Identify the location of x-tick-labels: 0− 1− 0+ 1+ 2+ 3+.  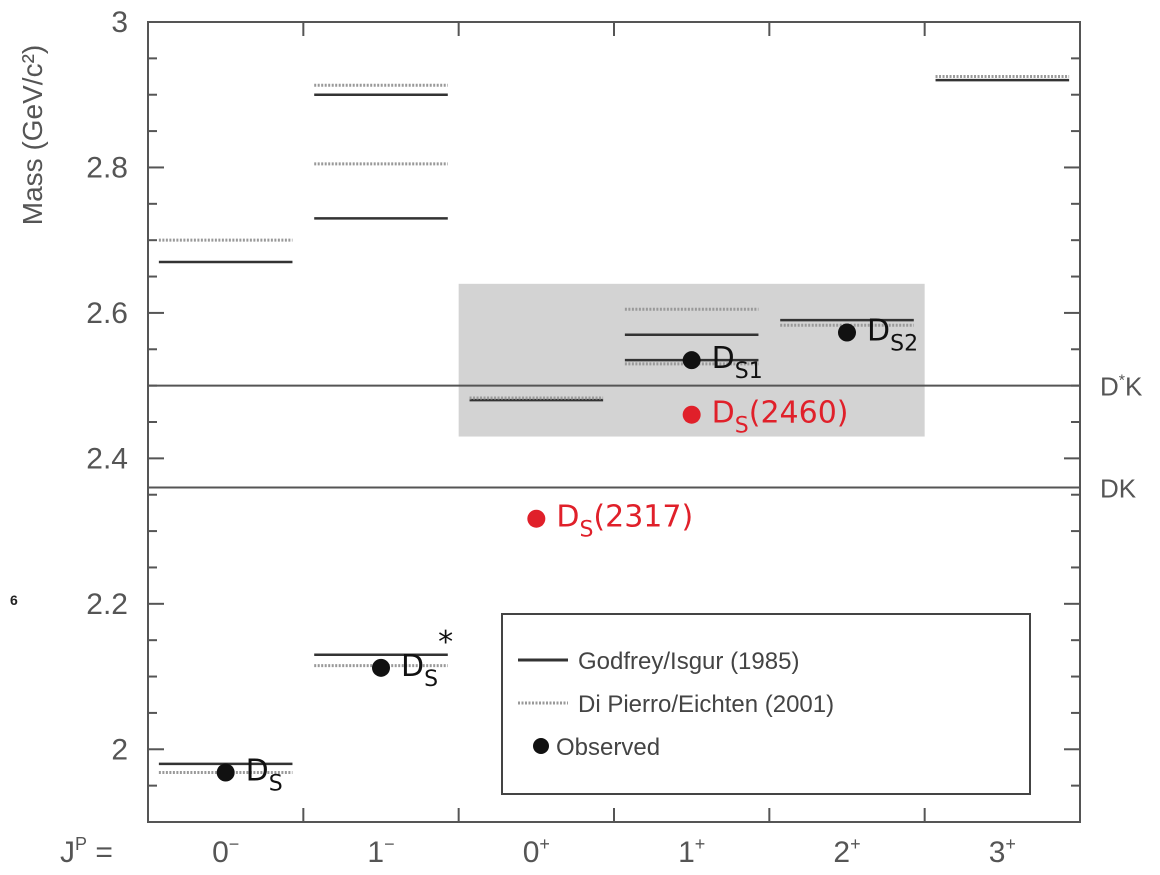
(614, 851).